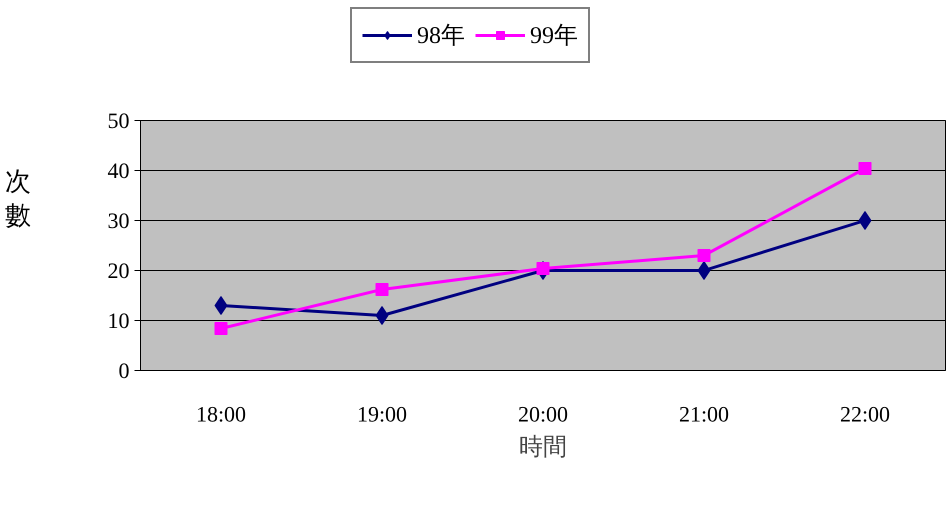 Image resolution: width=946 pixels, height=531 pixels. Describe the element at coordinates (119, 320) in the screenshot. I see `y-tick-label: 10` at that location.